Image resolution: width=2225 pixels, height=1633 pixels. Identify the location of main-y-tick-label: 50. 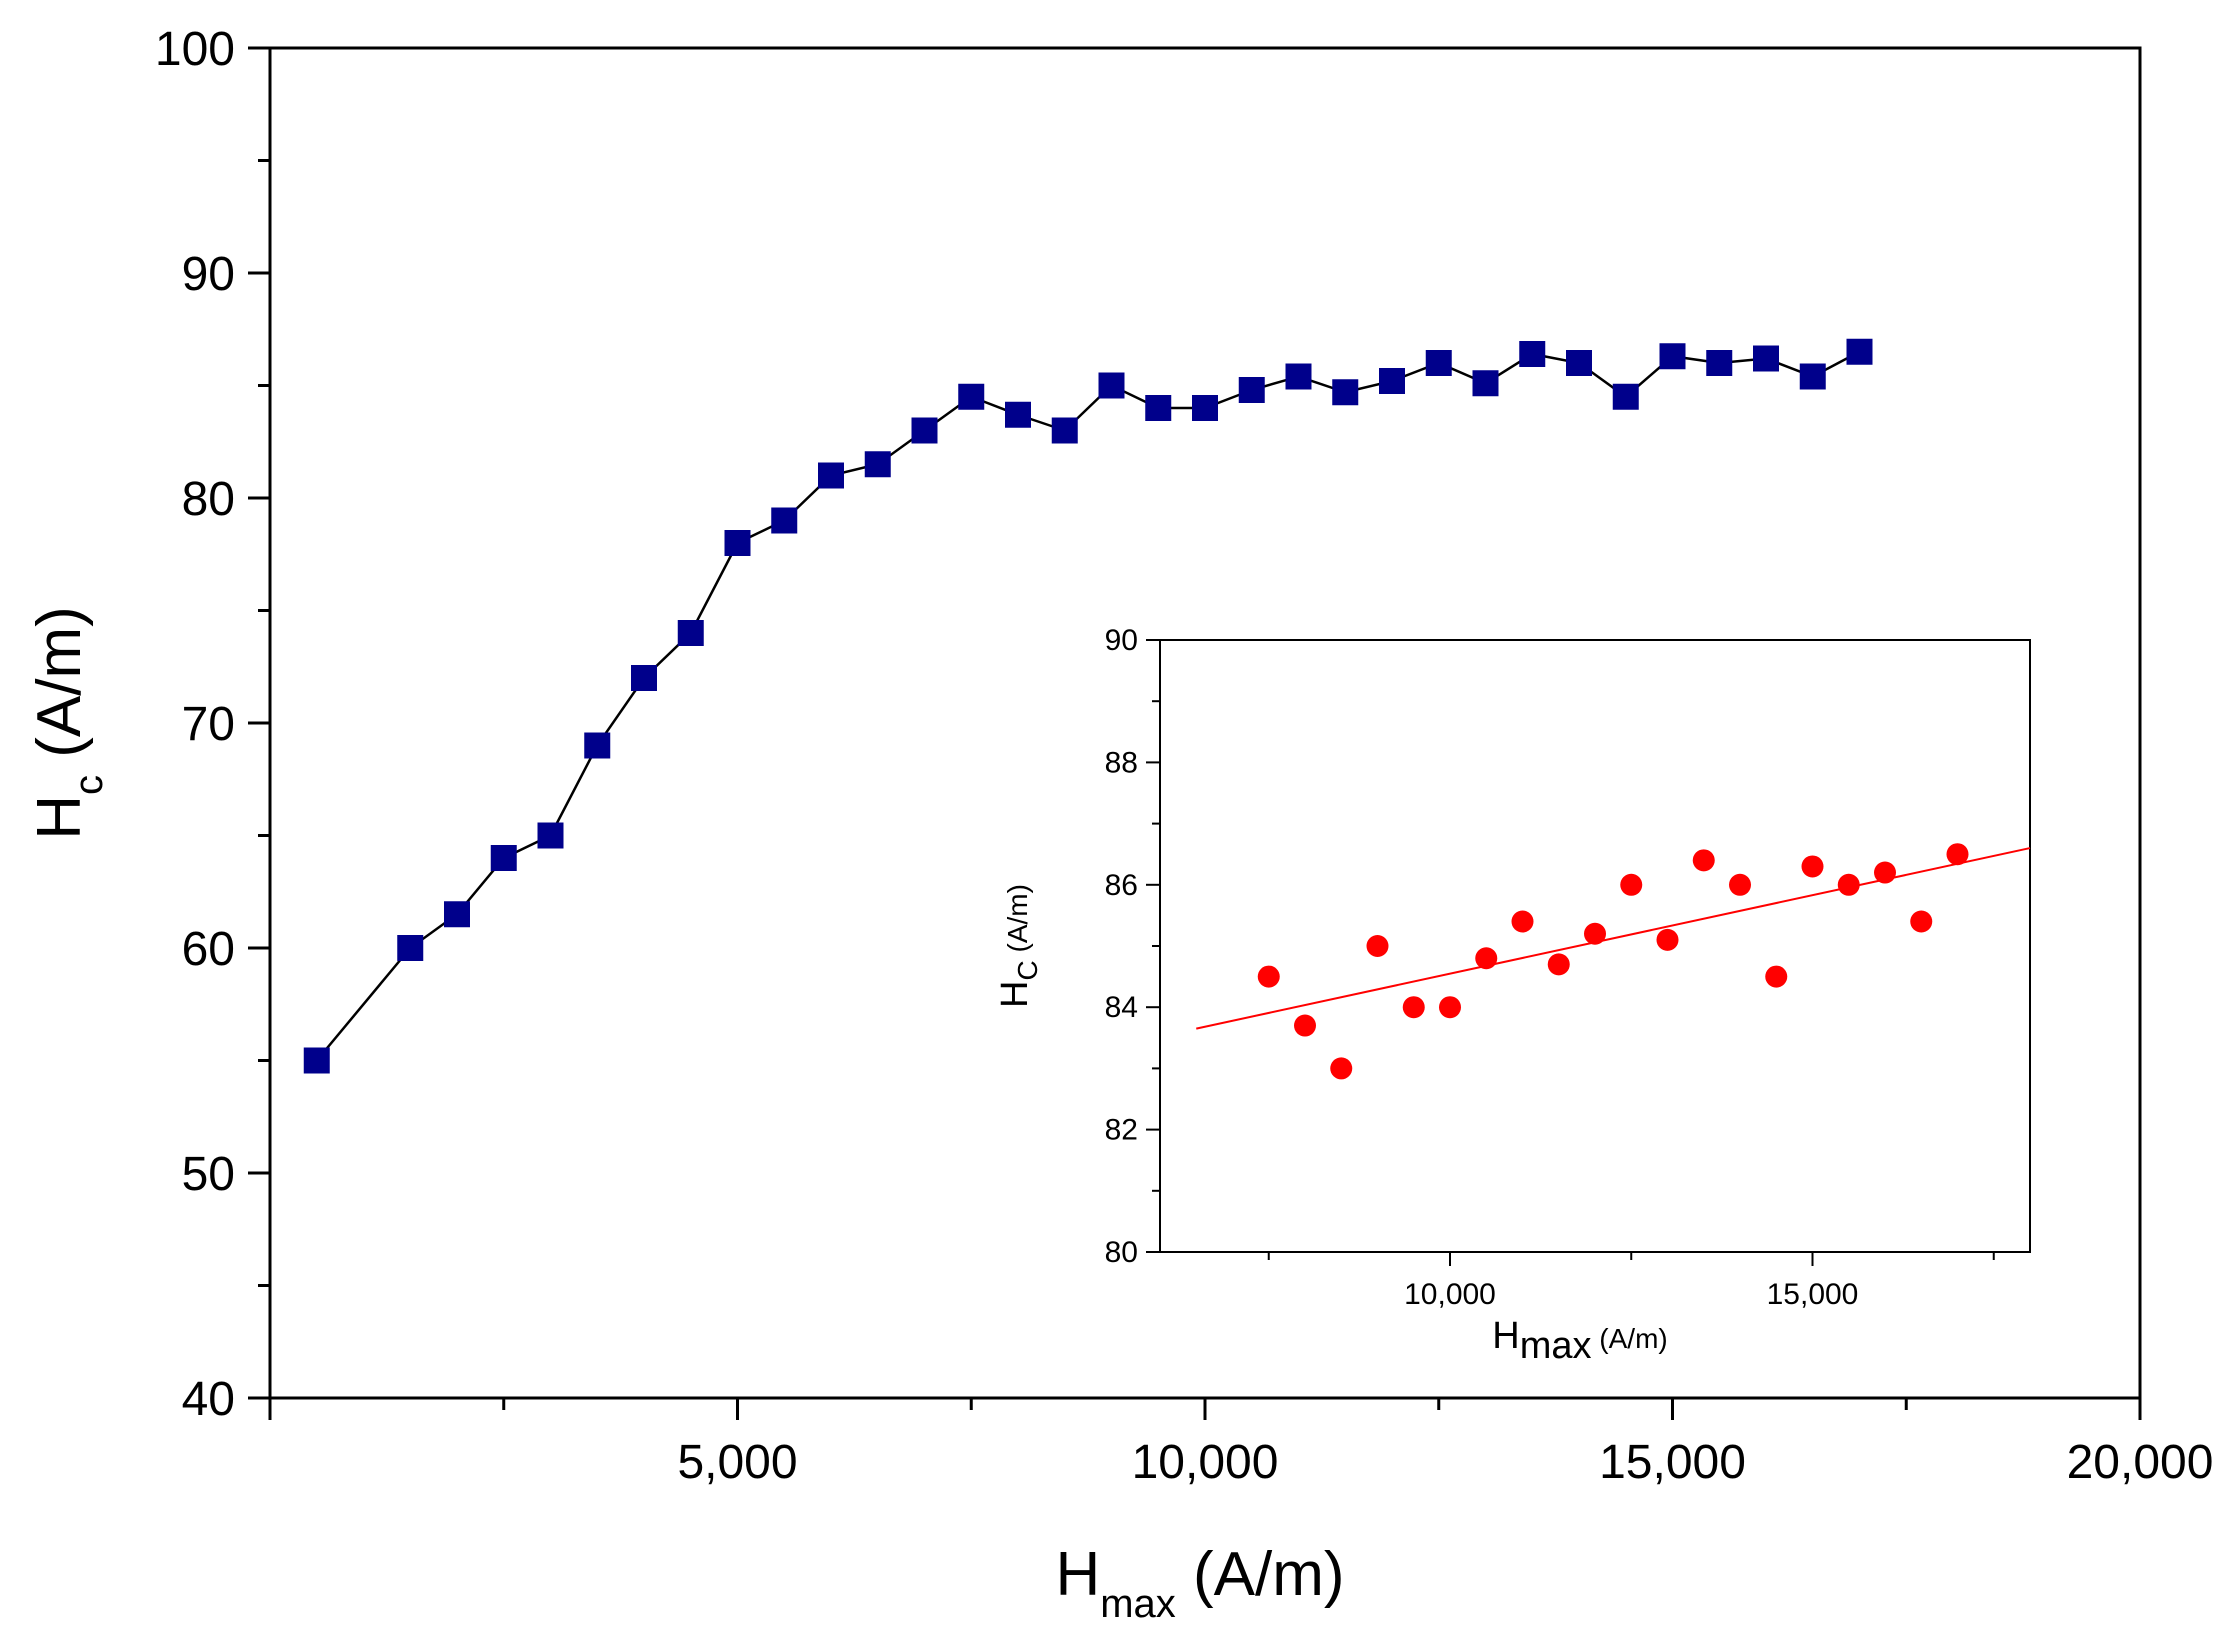
(208, 1174).